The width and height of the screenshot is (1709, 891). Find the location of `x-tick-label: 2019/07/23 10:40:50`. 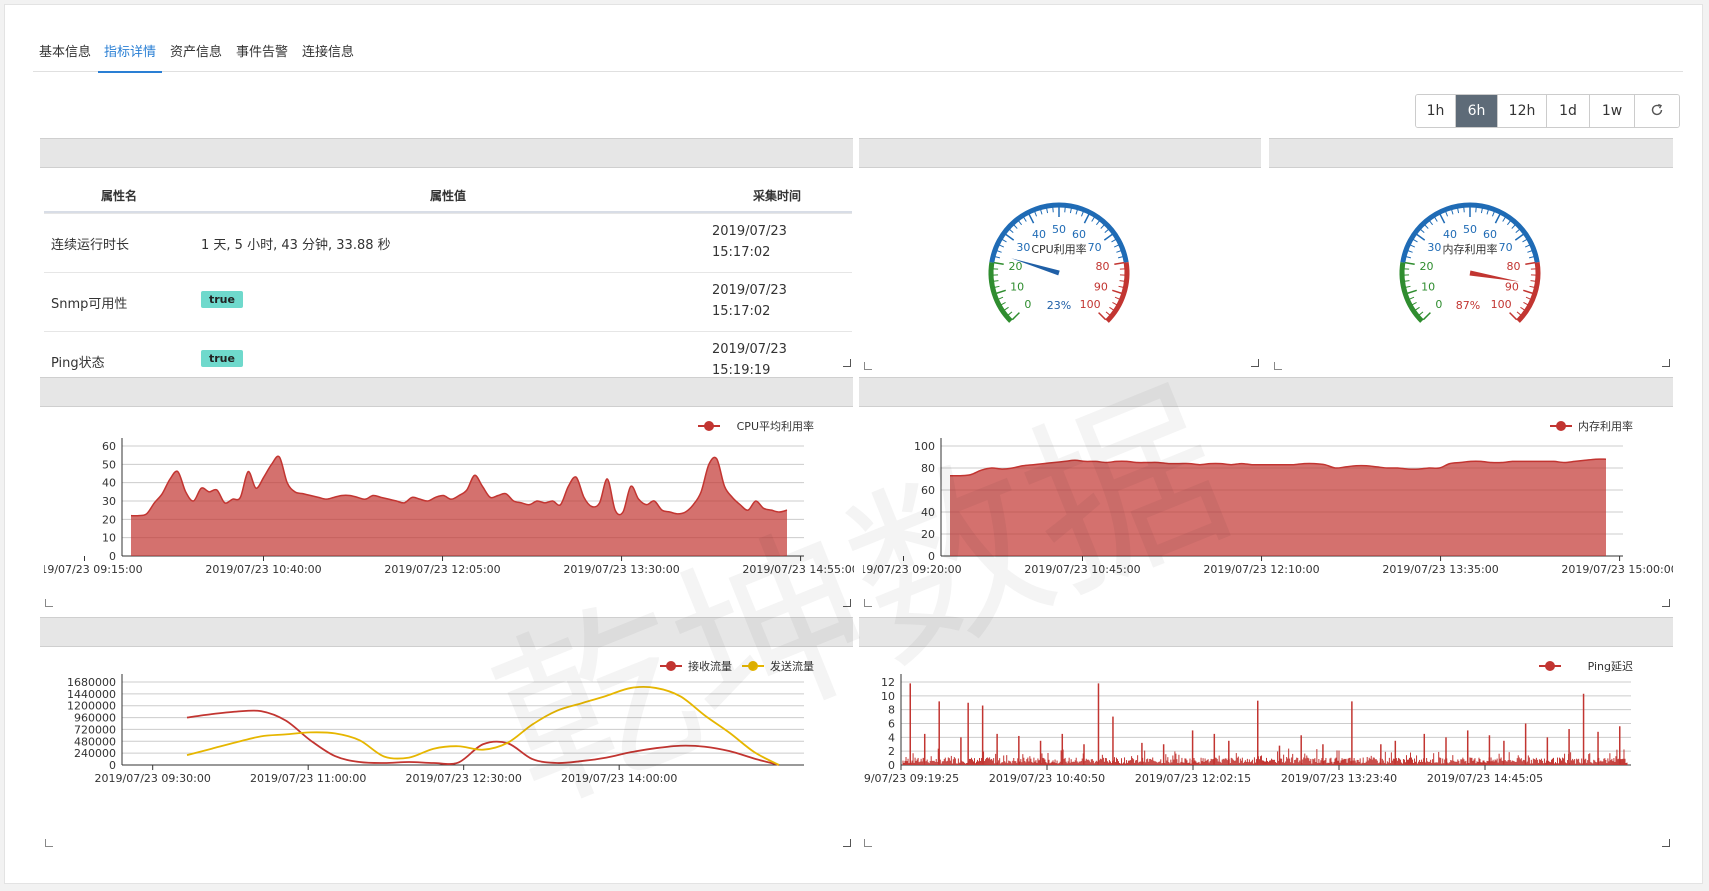

x-tick-label: 2019/07/23 10:40:50 is located at coordinates (1047, 778).